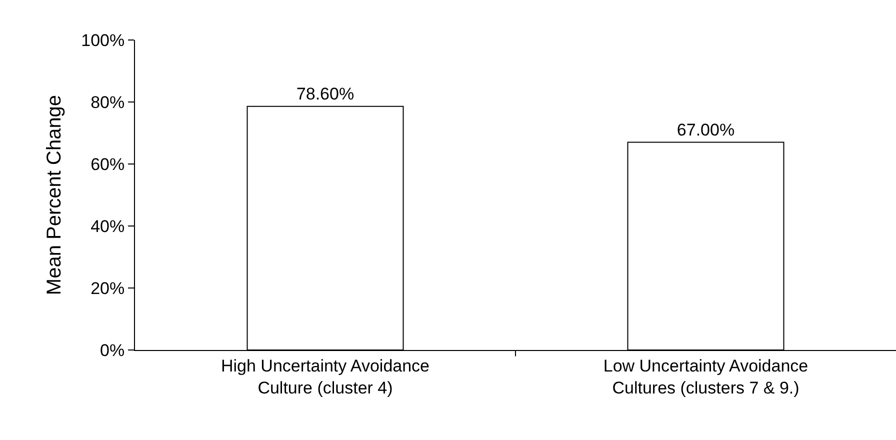 The image size is (896, 440). Describe the element at coordinates (325, 377) in the screenshot. I see `x-tick-label: High Uncertainty Avoidance Culture (cluster 4)` at that location.